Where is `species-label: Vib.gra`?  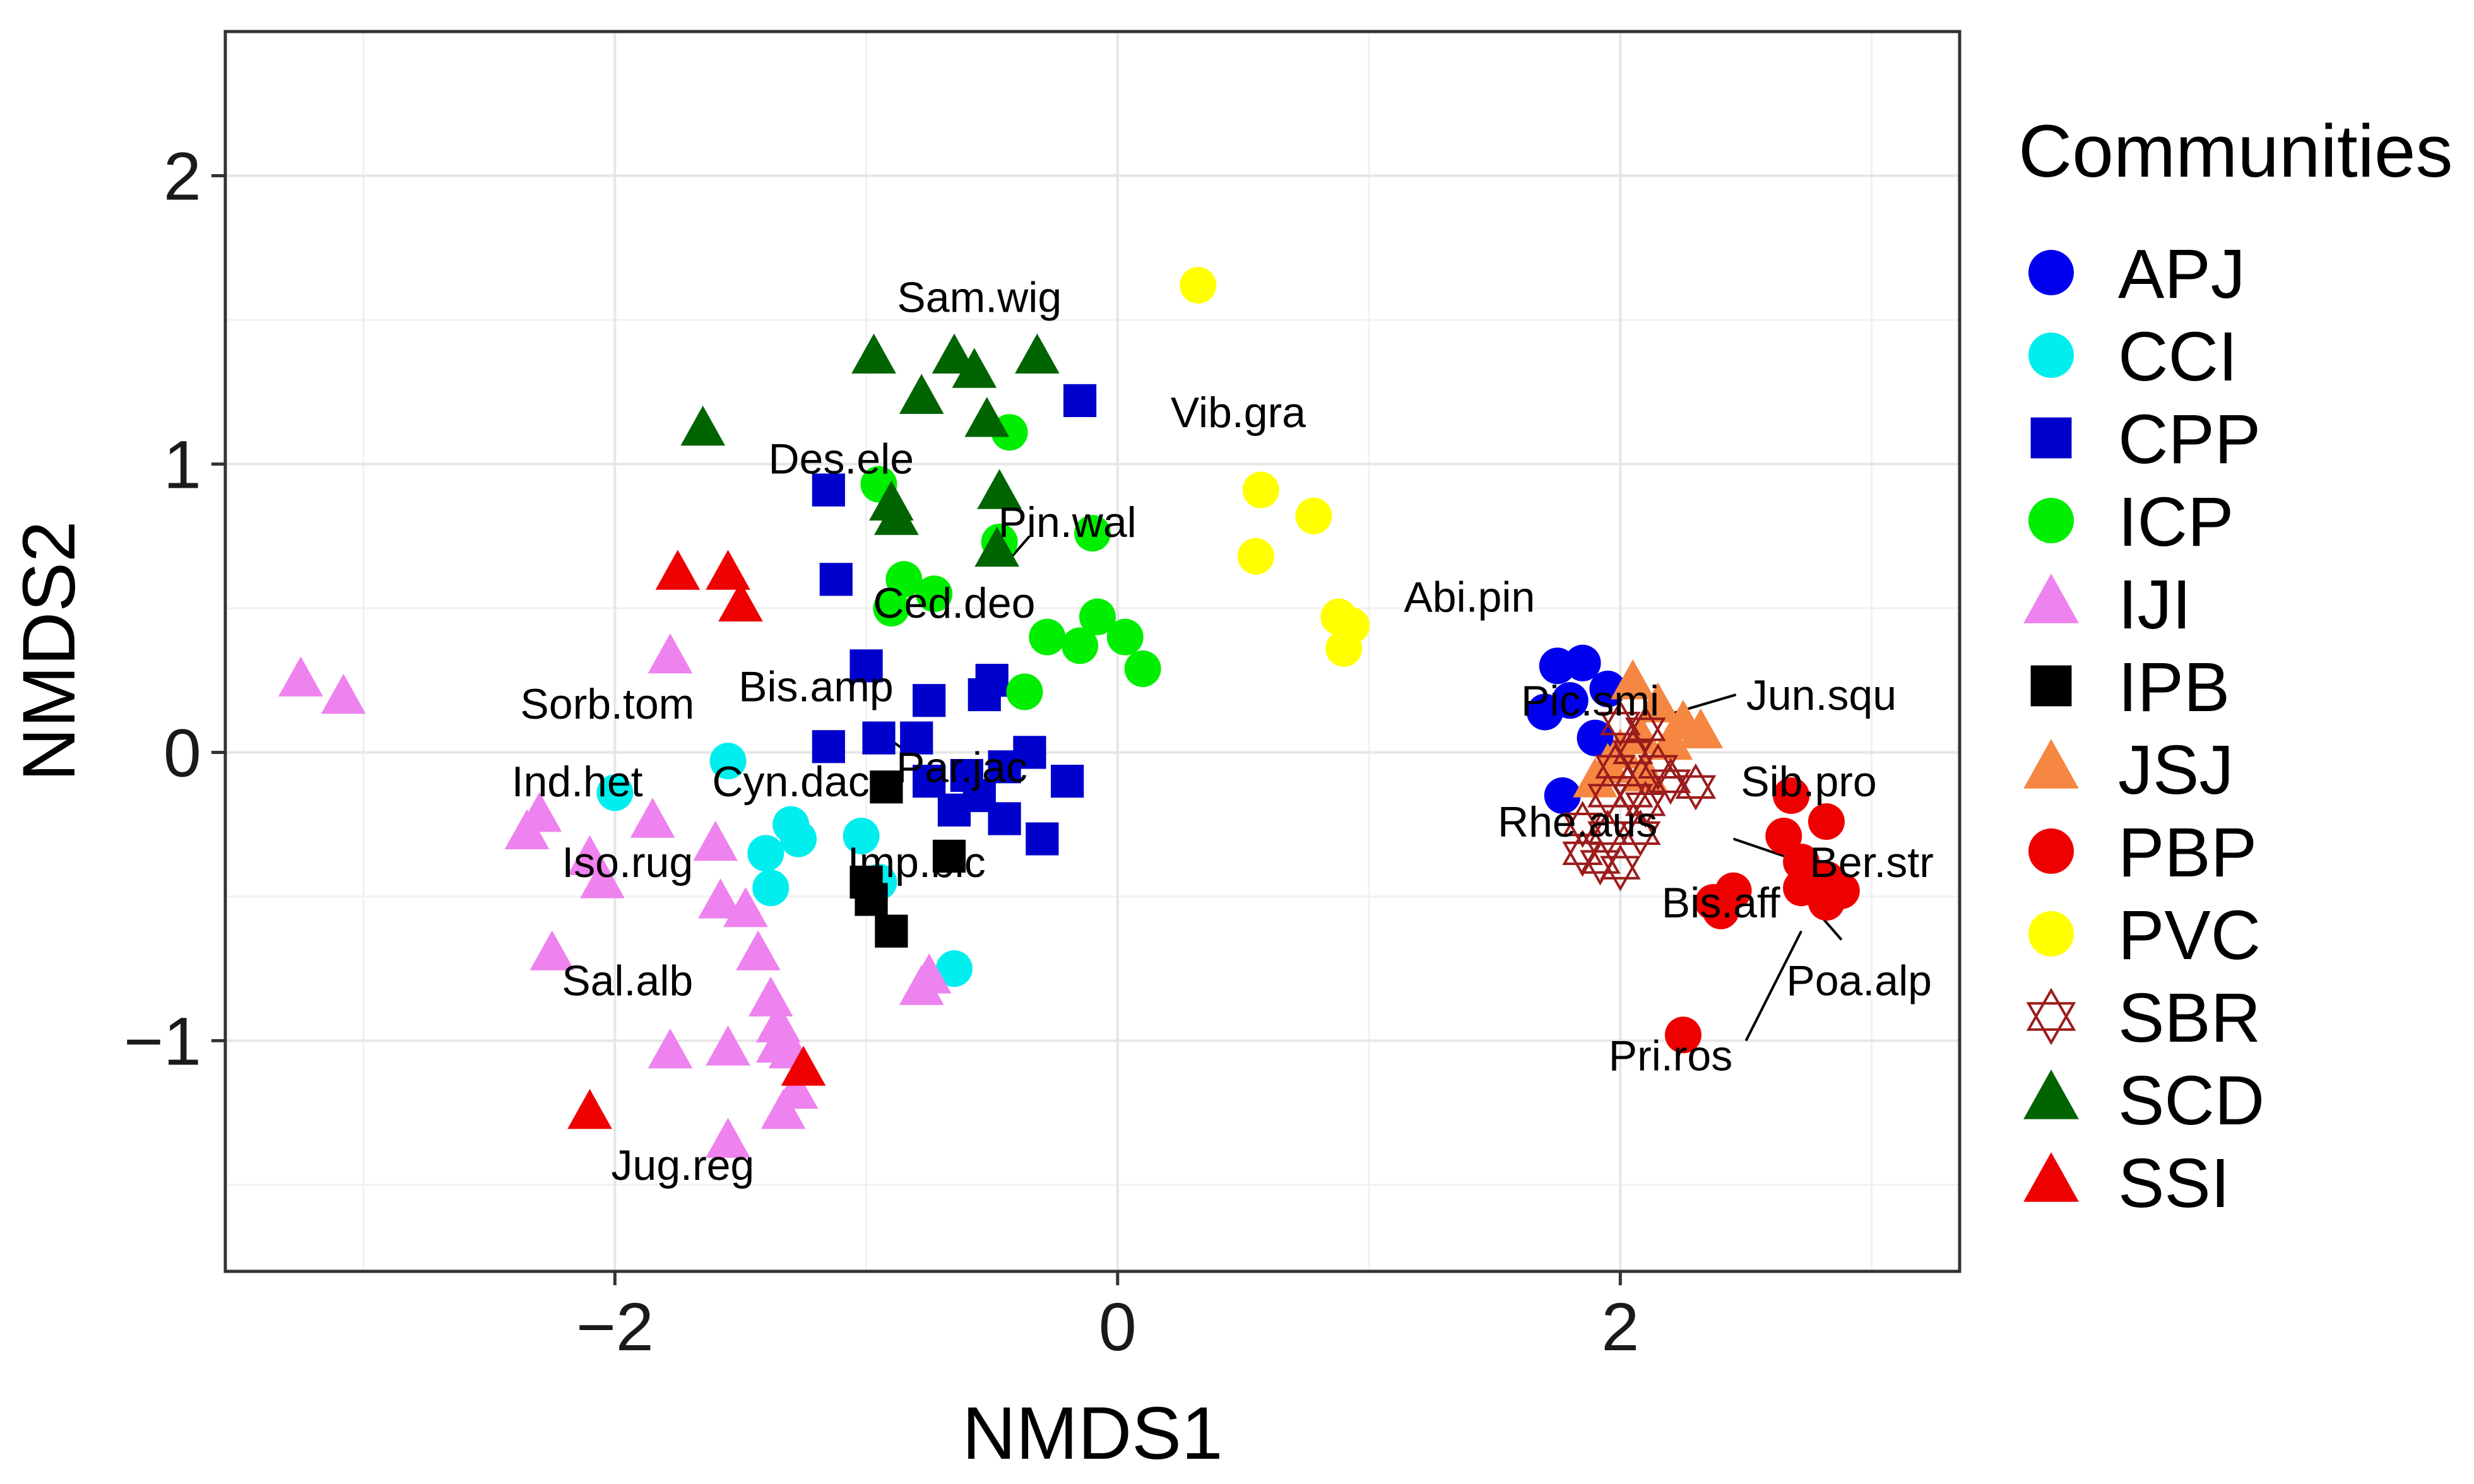
species-label: Vib.gra is located at coordinates (1238, 413).